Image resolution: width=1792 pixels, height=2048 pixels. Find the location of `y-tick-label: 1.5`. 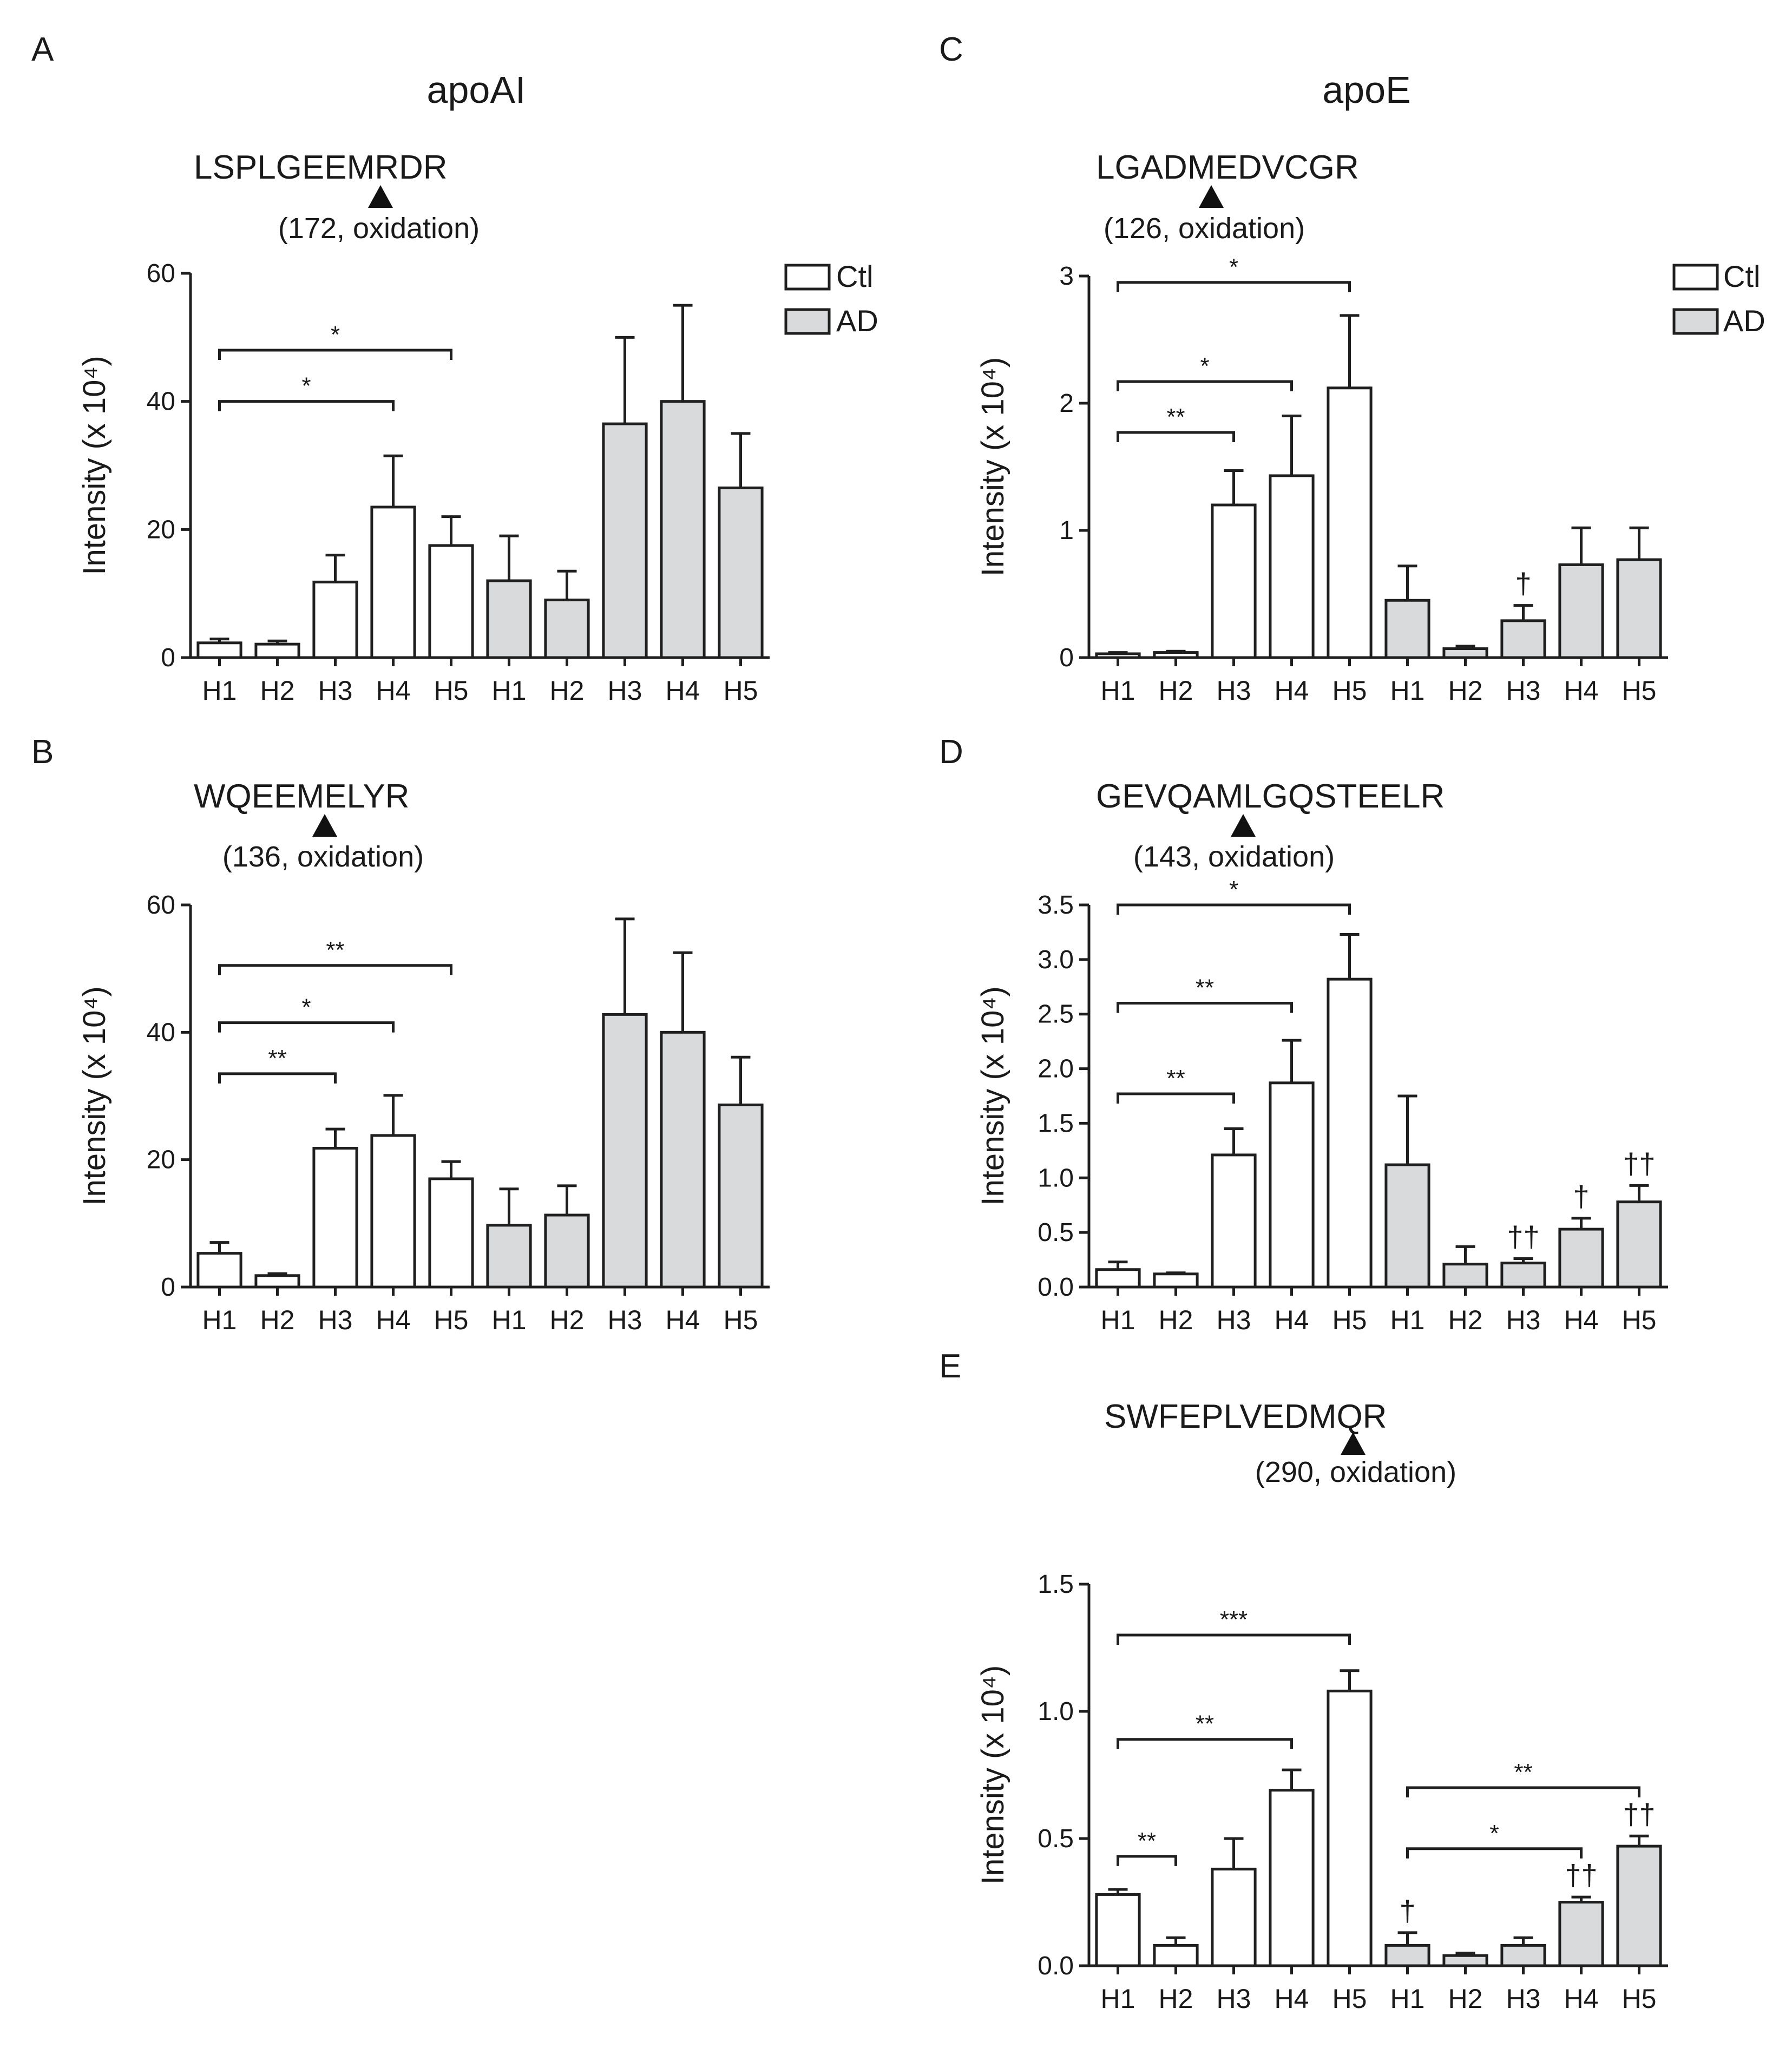

y-tick-label: 1.5 is located at coordinates (1056, 1123).